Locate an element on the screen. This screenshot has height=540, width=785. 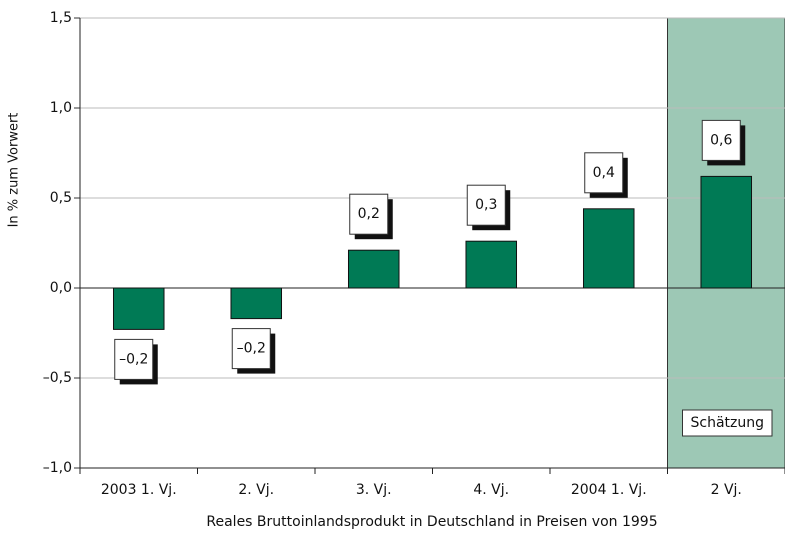
x-tick-label: 4. Vj. is located at coordinates (491, 490).